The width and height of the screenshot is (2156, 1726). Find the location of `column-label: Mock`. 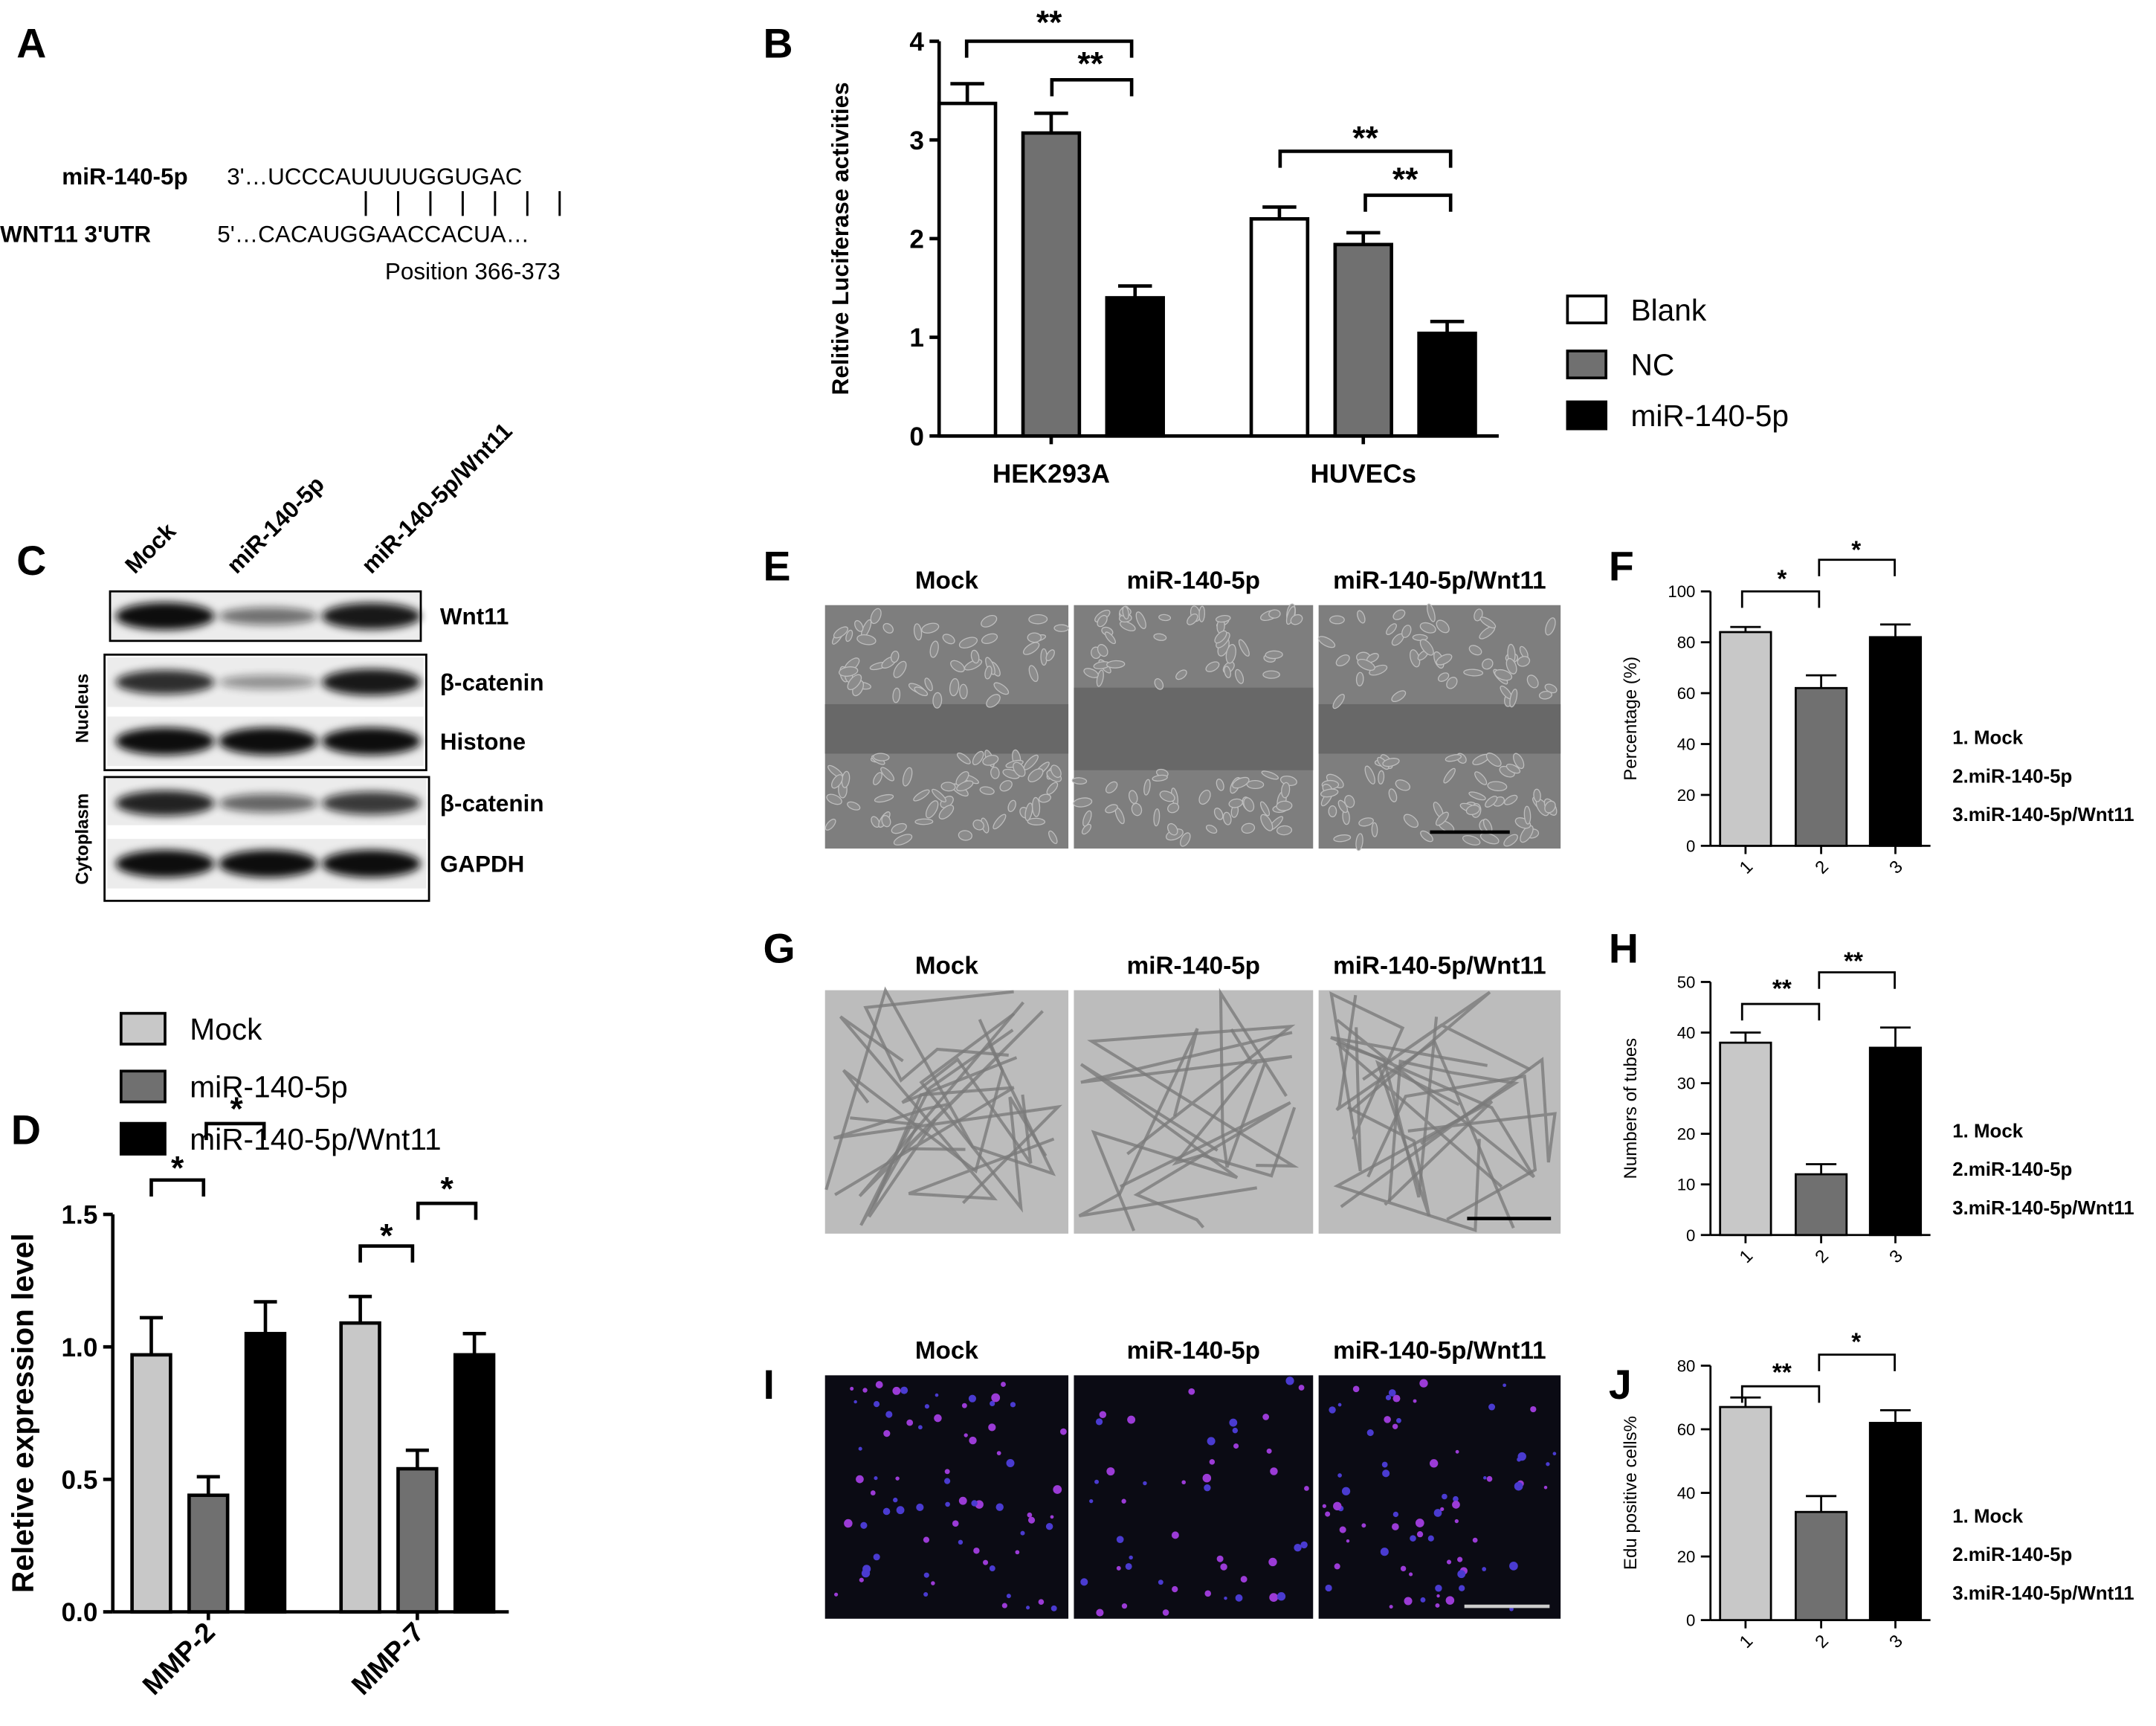

column-label: Mock is located at coordinates (947, 581).